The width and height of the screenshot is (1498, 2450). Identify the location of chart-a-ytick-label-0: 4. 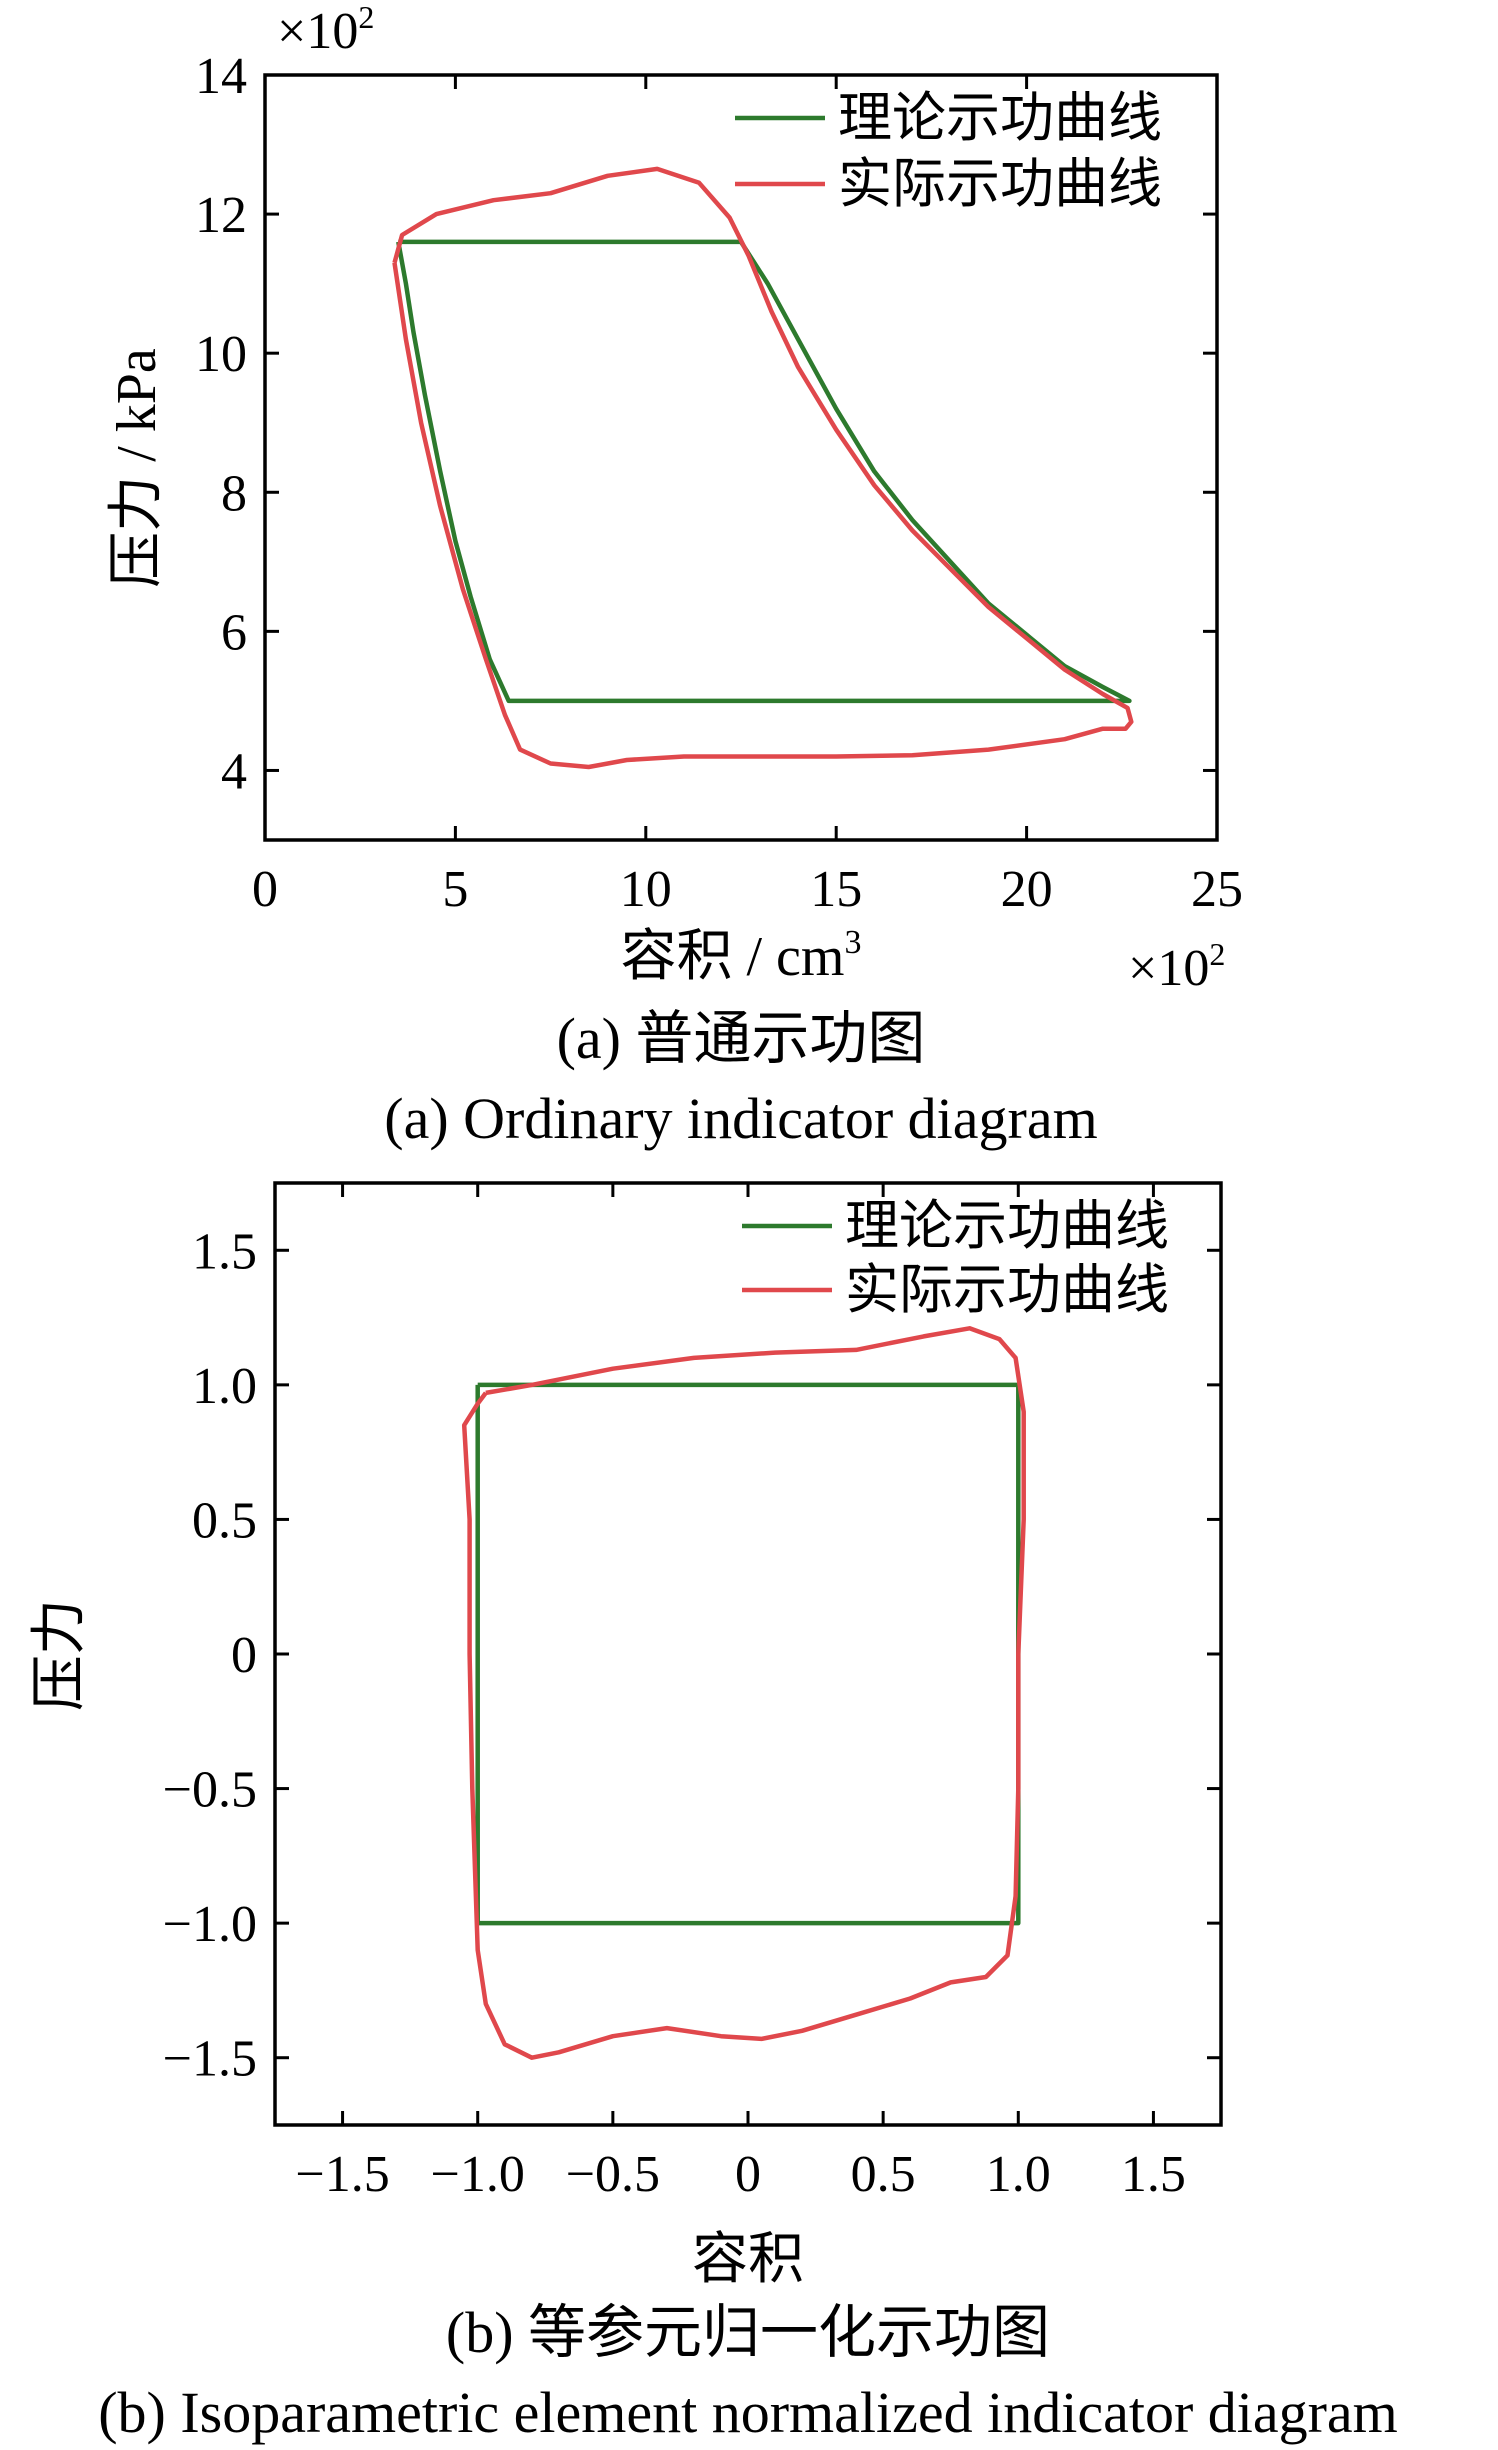
(234, 771).